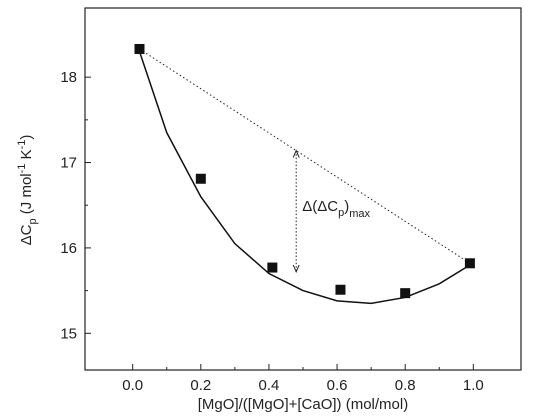 Image resolution: width=537 pixels, height=416 pixels. I want to click on annotation-part: p, so click(341, 213).